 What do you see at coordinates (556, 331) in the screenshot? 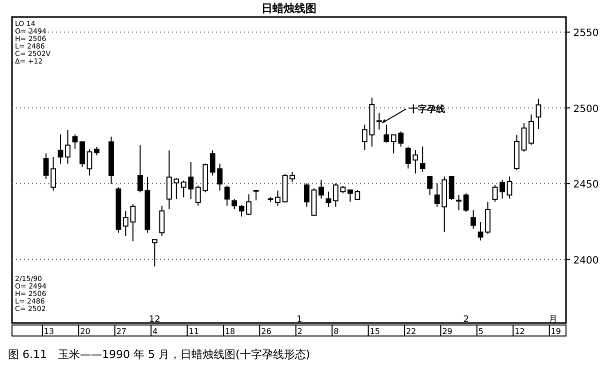
I see `x-tick-label: 19` at bounding box center [556, 331].